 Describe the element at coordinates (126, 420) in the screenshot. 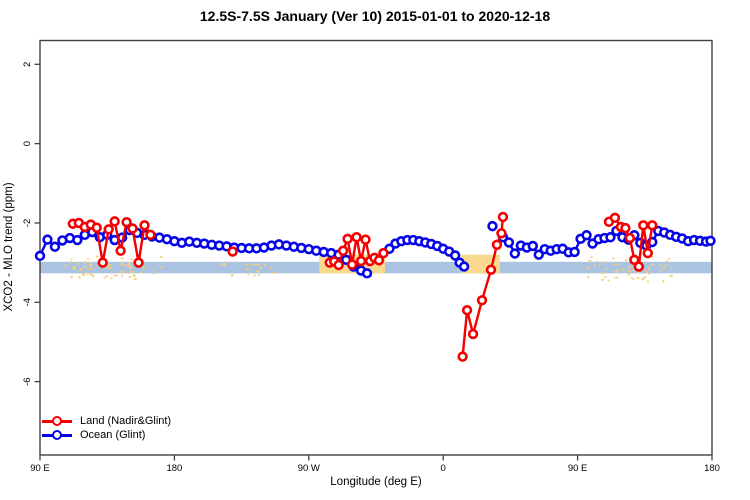

I see `legend-label-land: Land (Nadir&Glint)` at that location.